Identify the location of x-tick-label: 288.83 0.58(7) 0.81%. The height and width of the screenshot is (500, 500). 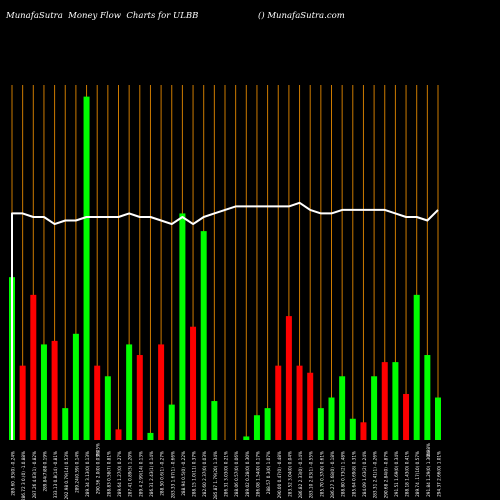
(108, 474).